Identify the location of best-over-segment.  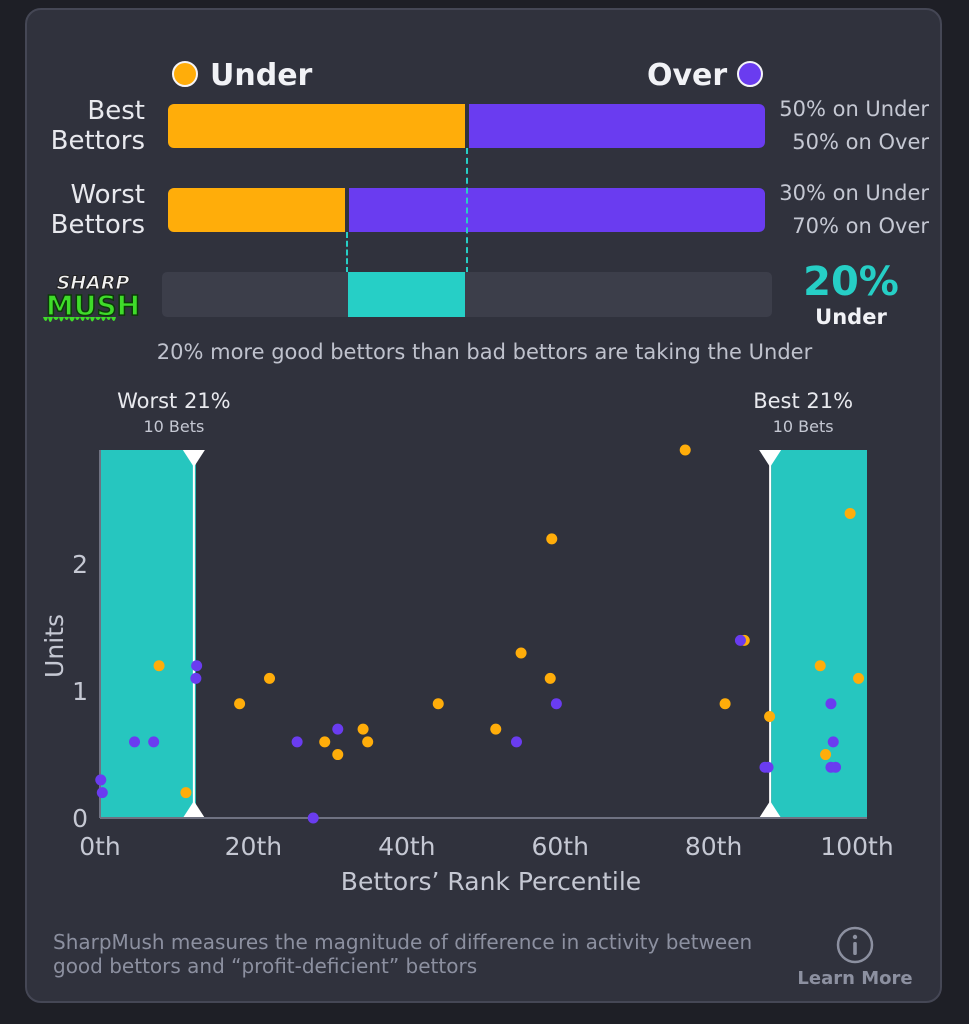
(616, 126).